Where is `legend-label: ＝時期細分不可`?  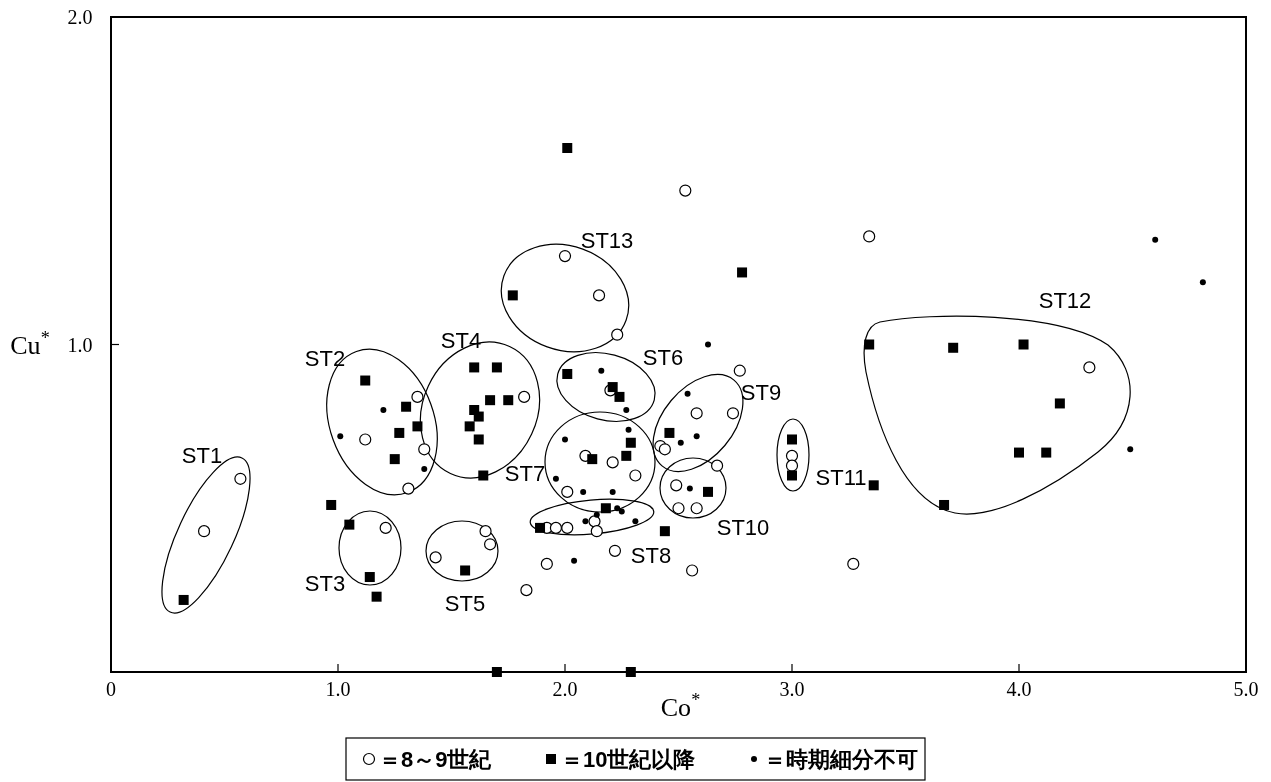
legend-label: ＝時期細分不可 is located at coordinates (841, 759).